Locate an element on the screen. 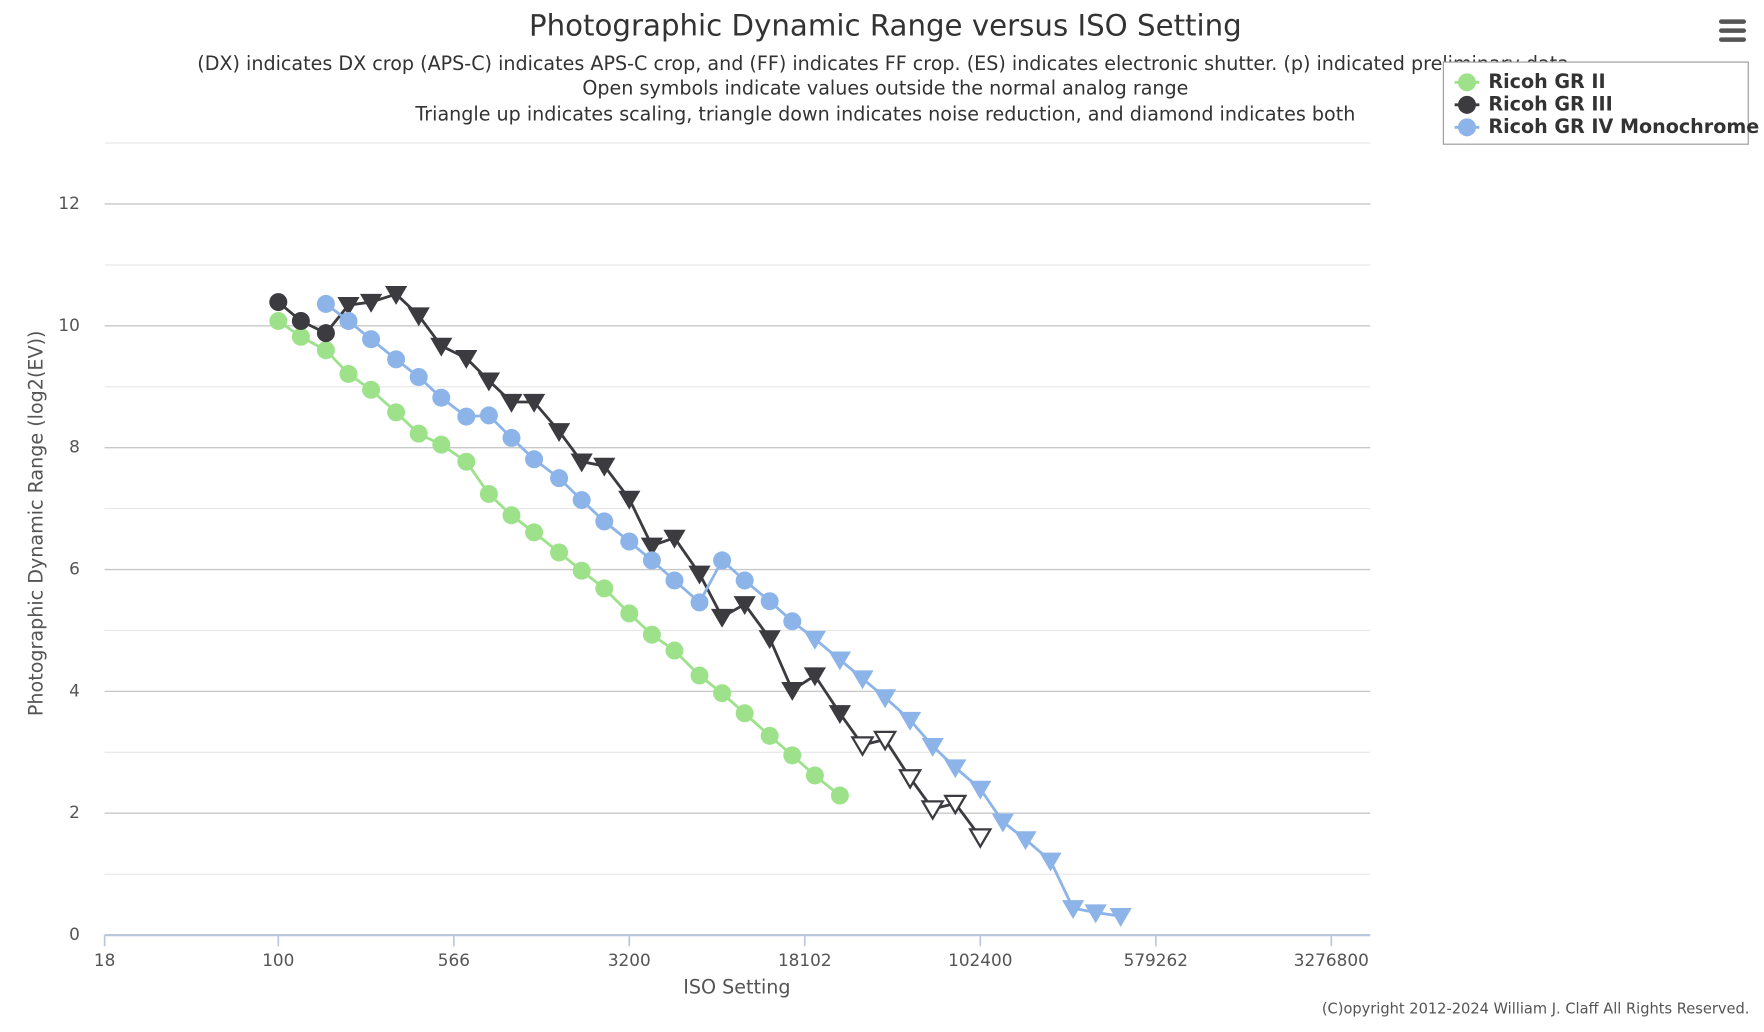 The width and height of the screenshot is (1764, 1032). y-axis-label: Photographic Dynamic Range (log2(EV)) is located at coordinates (36, 524).